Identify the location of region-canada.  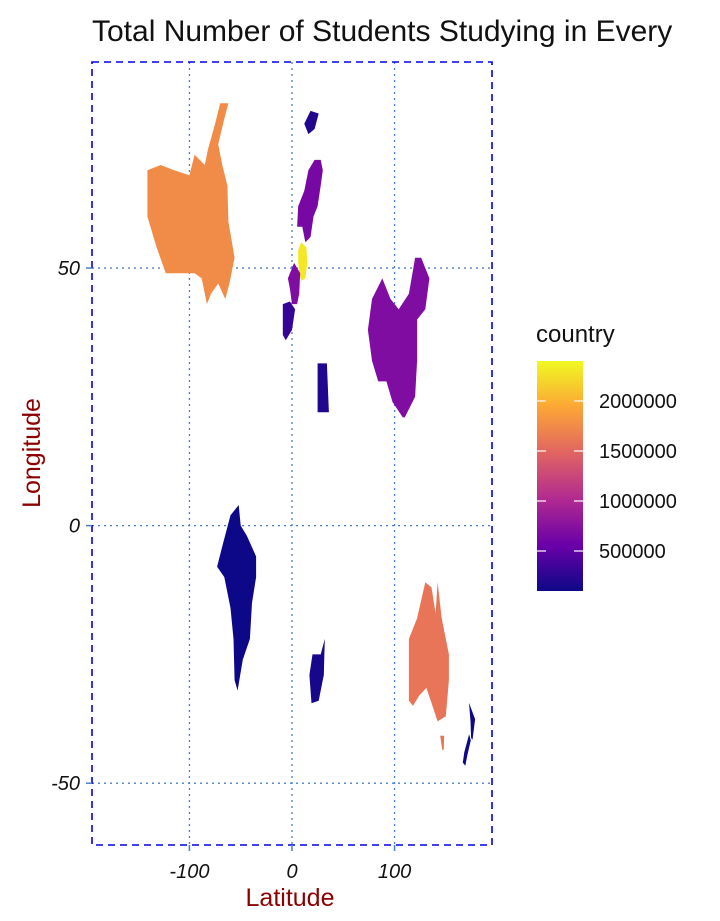
(191, 204).